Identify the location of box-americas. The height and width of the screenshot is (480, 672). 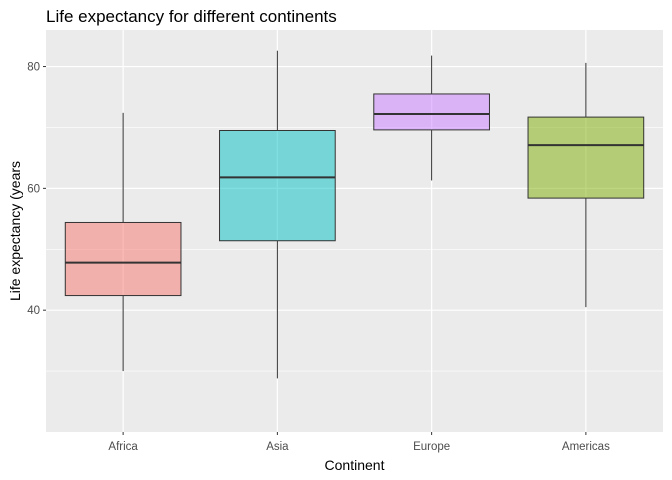
(586, 185).